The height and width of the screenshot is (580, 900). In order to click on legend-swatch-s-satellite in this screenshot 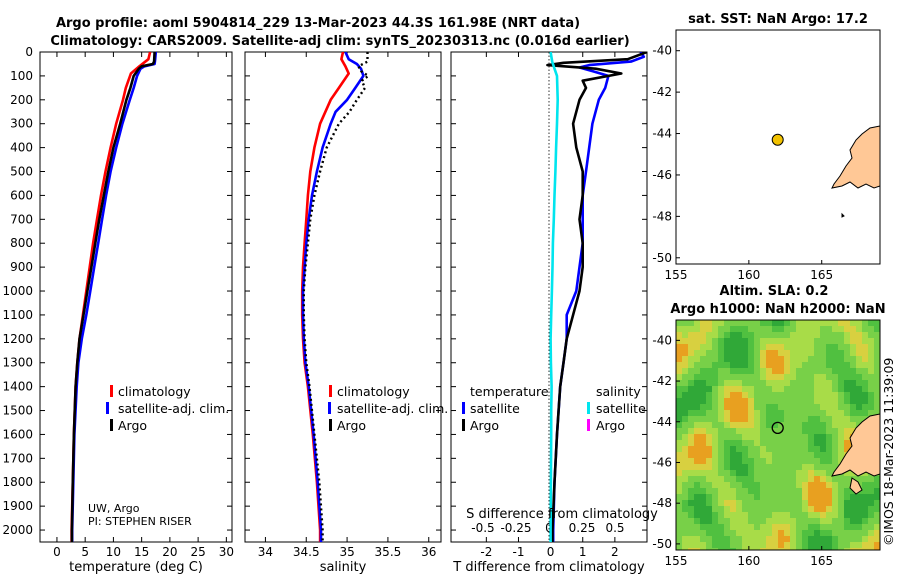, I will do `click(588, 408)`.